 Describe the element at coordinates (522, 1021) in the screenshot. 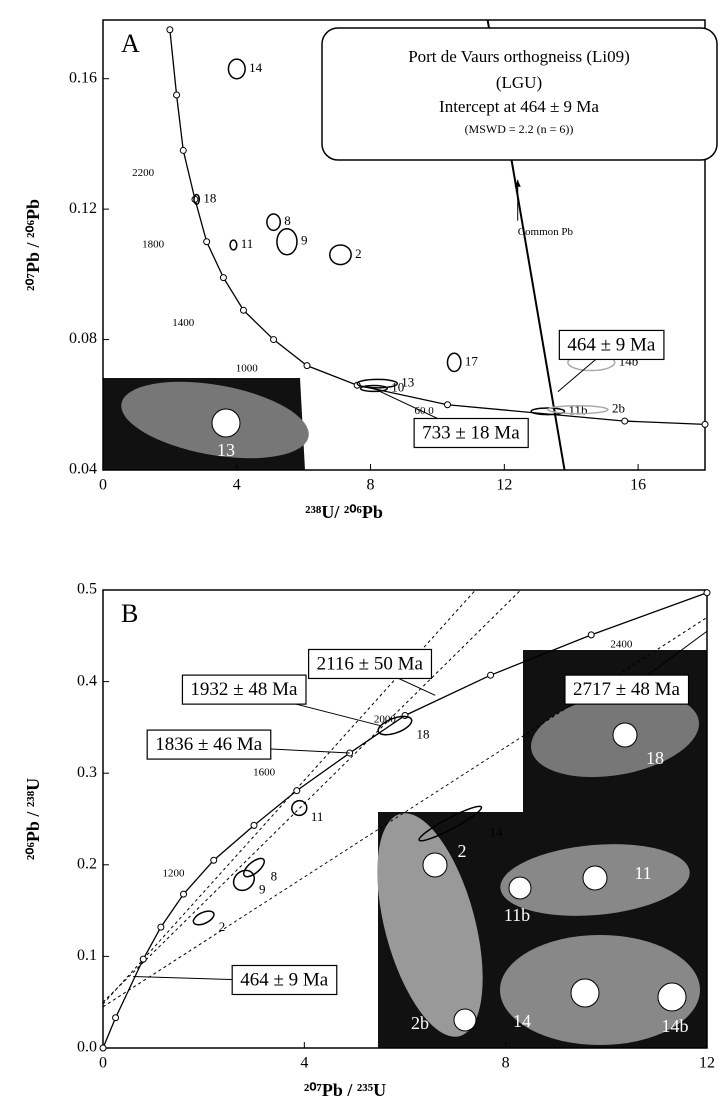

I see `inset-label: 14` at that location.